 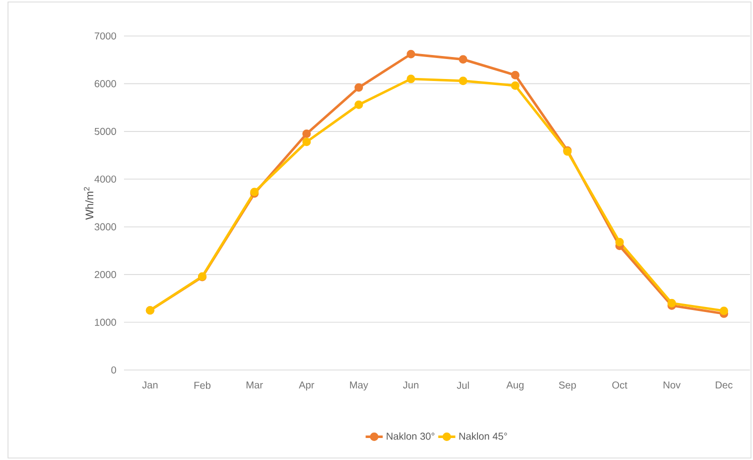 What do you see at coordinates (672, 385) in the screenshot?
I see `x-tick-label: Nov` at bounding box center [672, 385].